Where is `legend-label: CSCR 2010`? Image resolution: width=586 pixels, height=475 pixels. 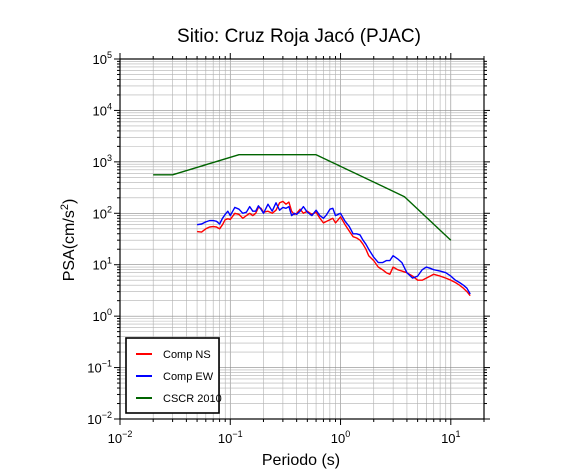 legend-label: CSCR 2010 is located at coordinates (192, 399).